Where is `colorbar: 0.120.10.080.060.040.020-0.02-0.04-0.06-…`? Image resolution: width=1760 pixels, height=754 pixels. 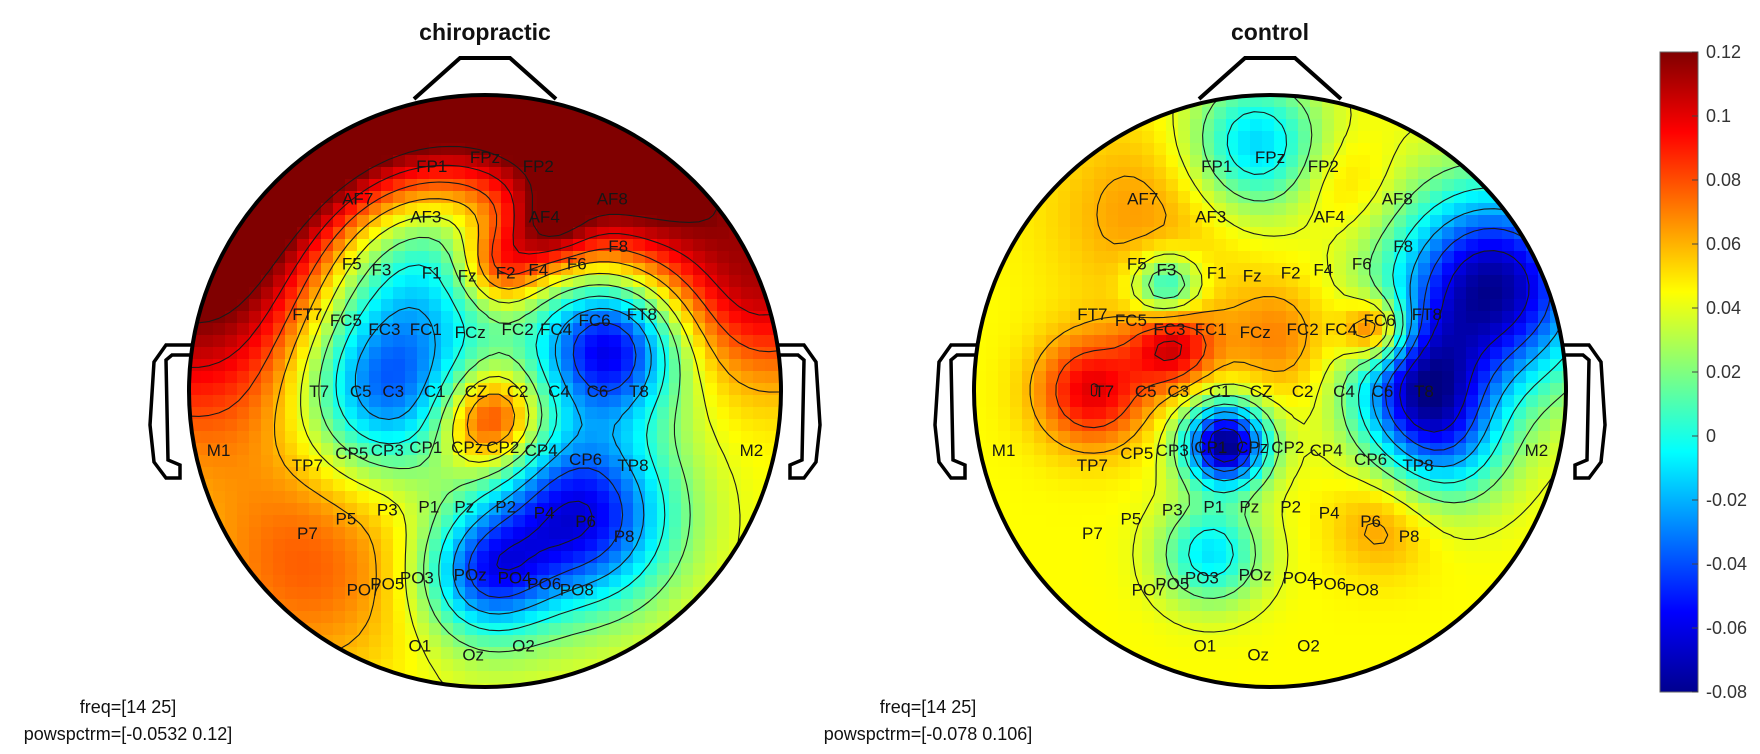 colorbar: 0.120.10.080.060.040.020-0.02-0.04-0.06-… is located at coordinates (1703, 372).